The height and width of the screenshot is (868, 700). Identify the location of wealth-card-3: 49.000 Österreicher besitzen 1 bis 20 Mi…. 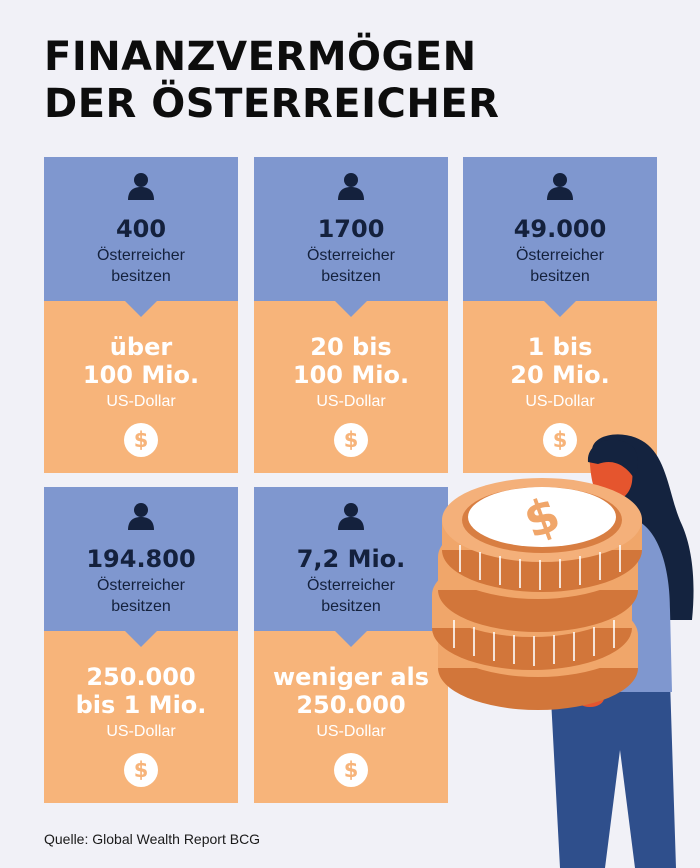
(560, 315).